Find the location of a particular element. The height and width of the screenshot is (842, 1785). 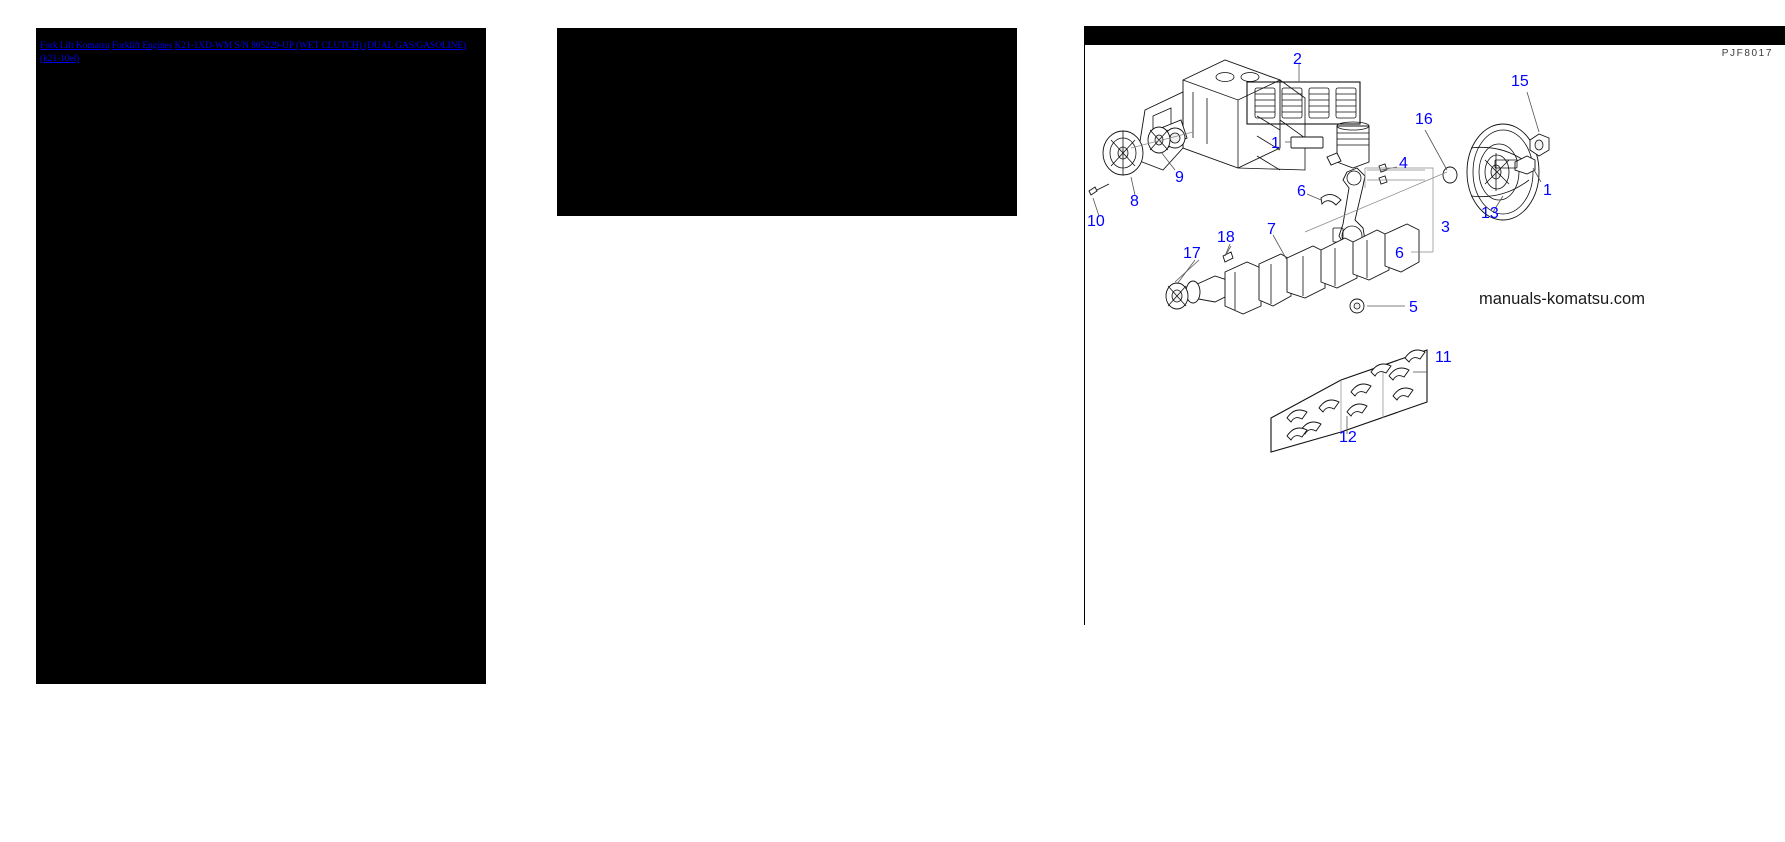

callout-1-bolt: 1 is located at coordinates (1547, 190).